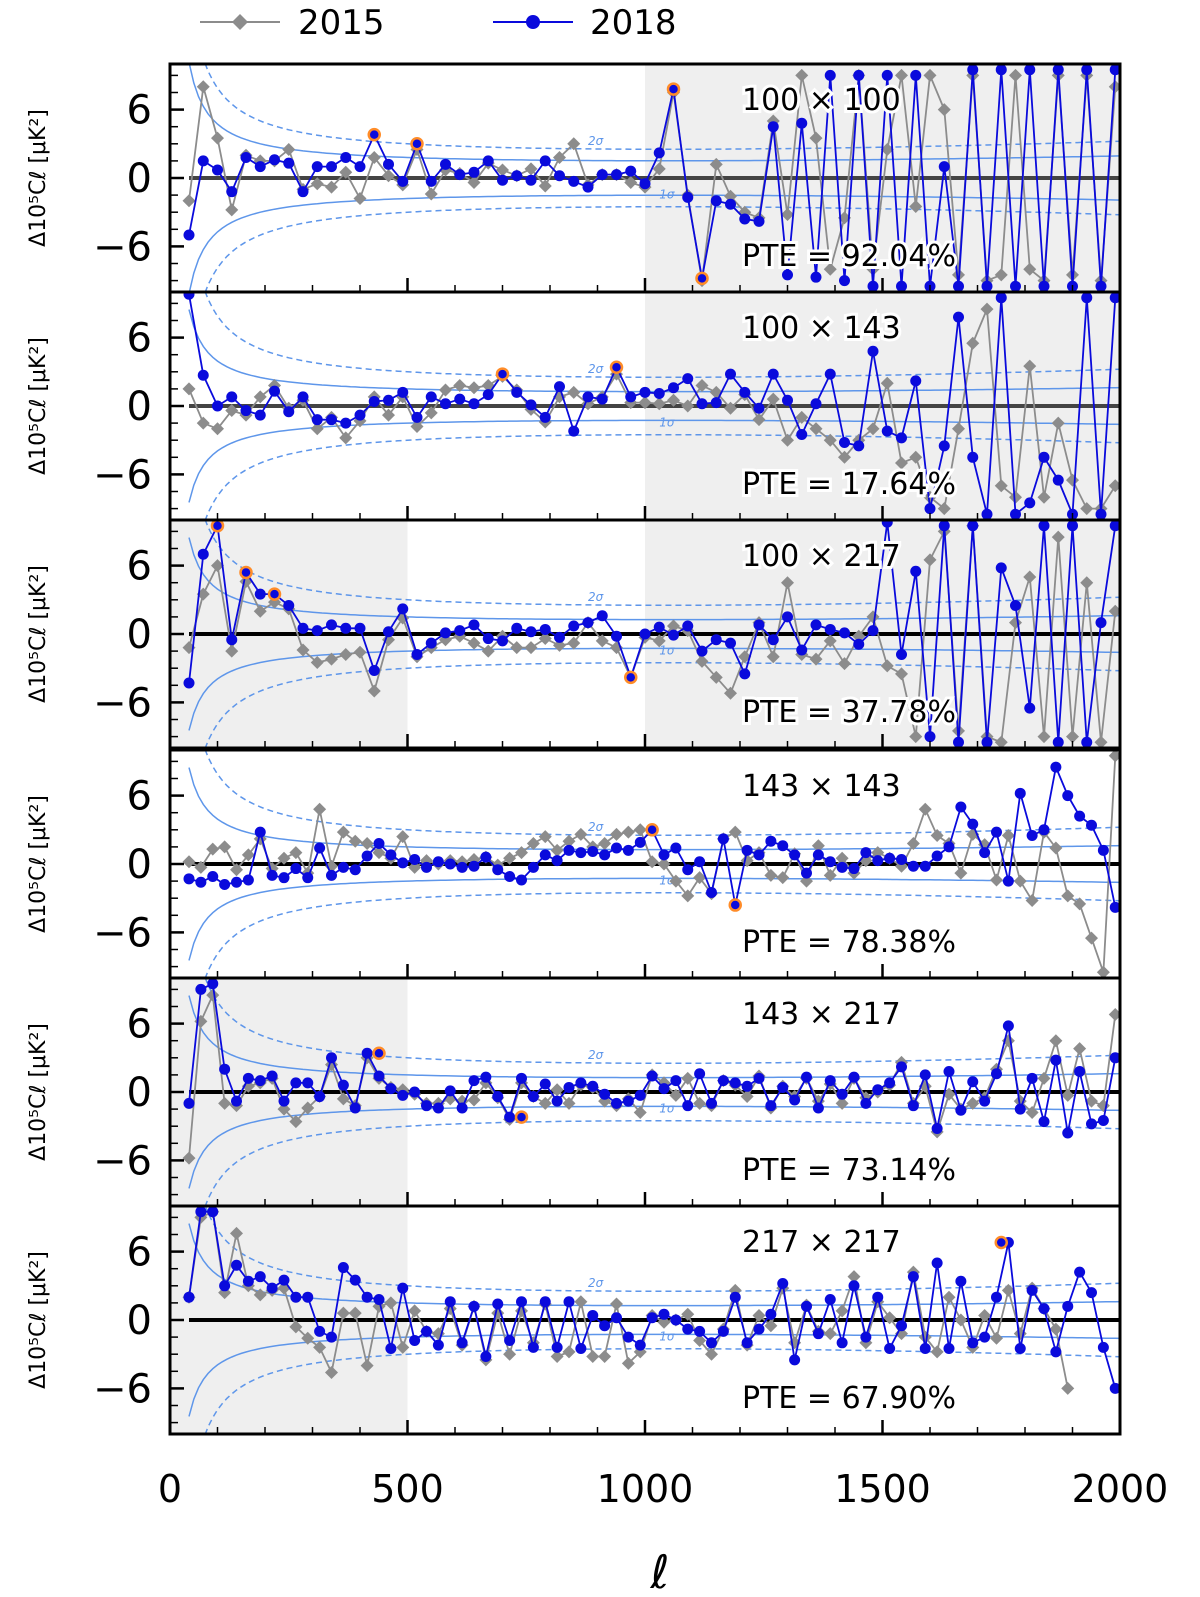 The height and width of the screenshot is (1597, 1200). What do you see at coordinates (38, 1092) in the screenshot?
I see `y-axis-label: Δ10⁵Cℓ [μK²]` at bounding box center [38, 1092].